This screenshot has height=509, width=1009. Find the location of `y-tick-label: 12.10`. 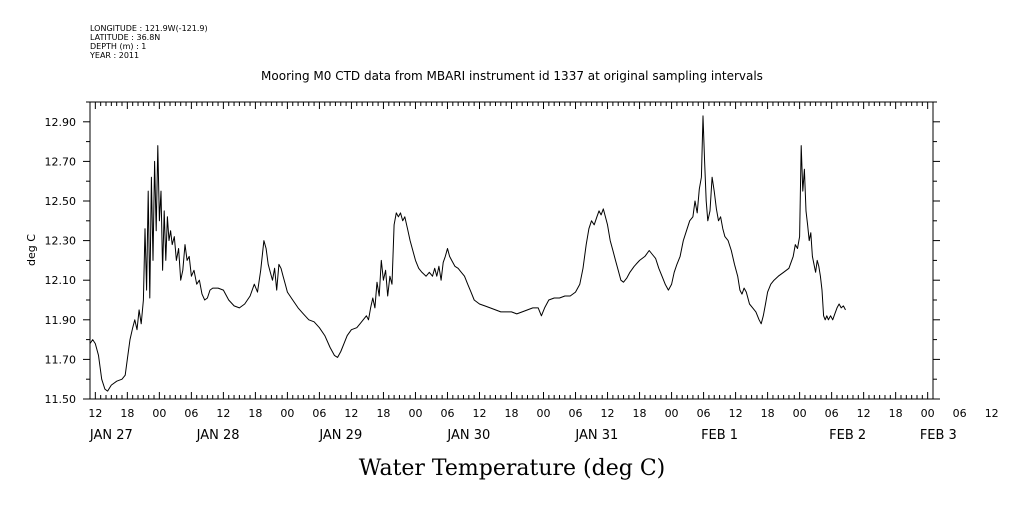

y-tick-label: 12.10 is located at coordinates (61, 280).